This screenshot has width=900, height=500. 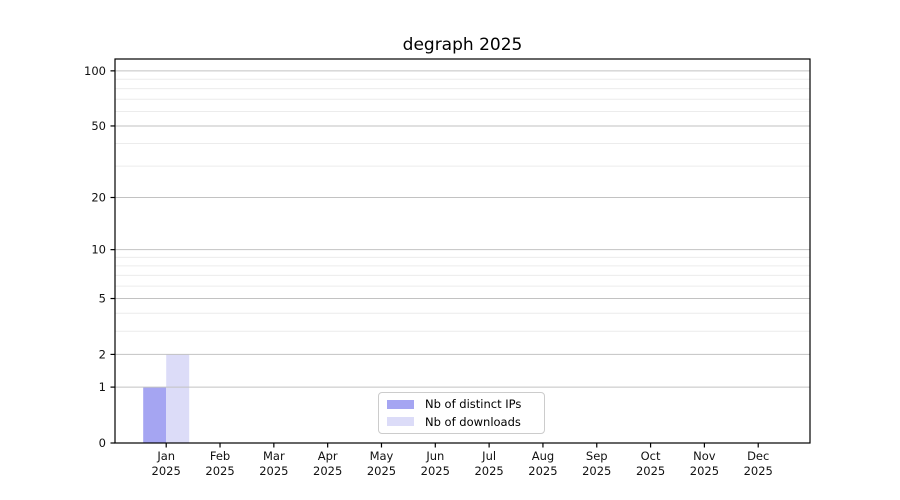 I want to click on legend: Nb of distinct IPs Nb of downloads, so click(x=461, y=413).